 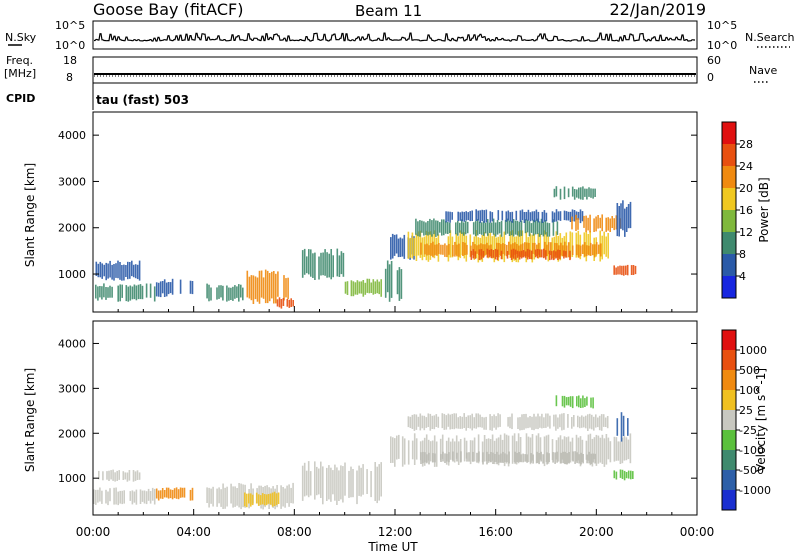 What do you see at coordinates (395, 309) in the screenshot?
I see `power-x-ticks` at bounding box center [395, 309].